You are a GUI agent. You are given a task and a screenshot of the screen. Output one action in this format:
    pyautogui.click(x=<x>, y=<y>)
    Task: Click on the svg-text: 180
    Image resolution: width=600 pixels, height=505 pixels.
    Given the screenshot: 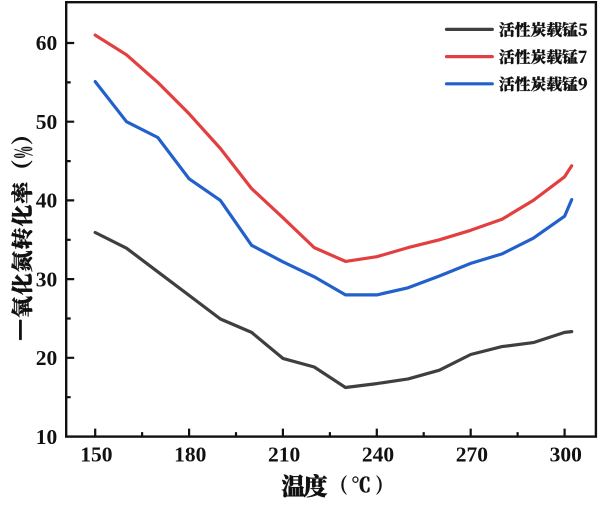 What is the action you would take?
    pyautogui.click(x=190, y=454)
    